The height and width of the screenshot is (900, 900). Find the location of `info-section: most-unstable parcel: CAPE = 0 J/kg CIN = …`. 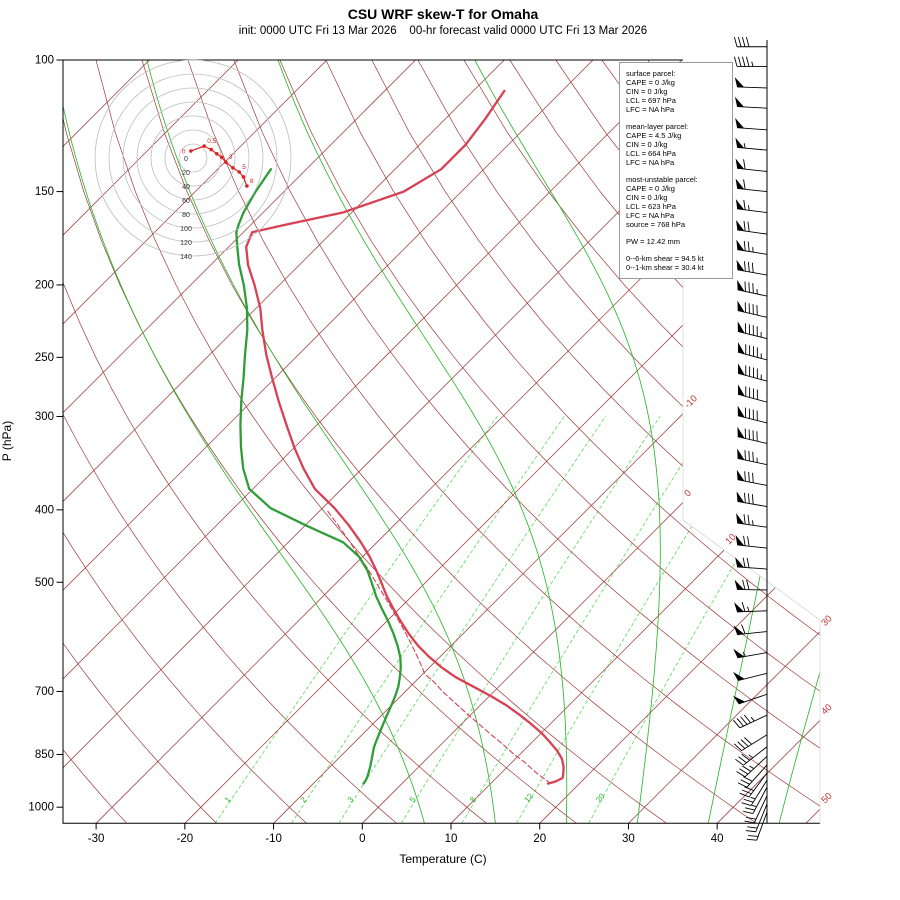

info-section: most-unstable parcel: CAPE = 0 J/kg CIN = … is located at coordinates (676, 202).